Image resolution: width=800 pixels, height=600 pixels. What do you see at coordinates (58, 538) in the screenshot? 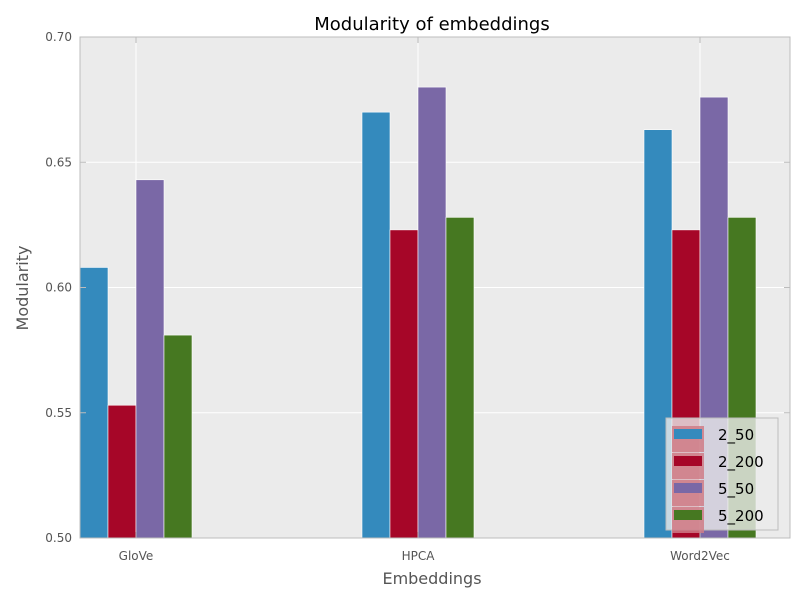
I see `y-tick-label: 0.50` at bounding box center [58, 538].